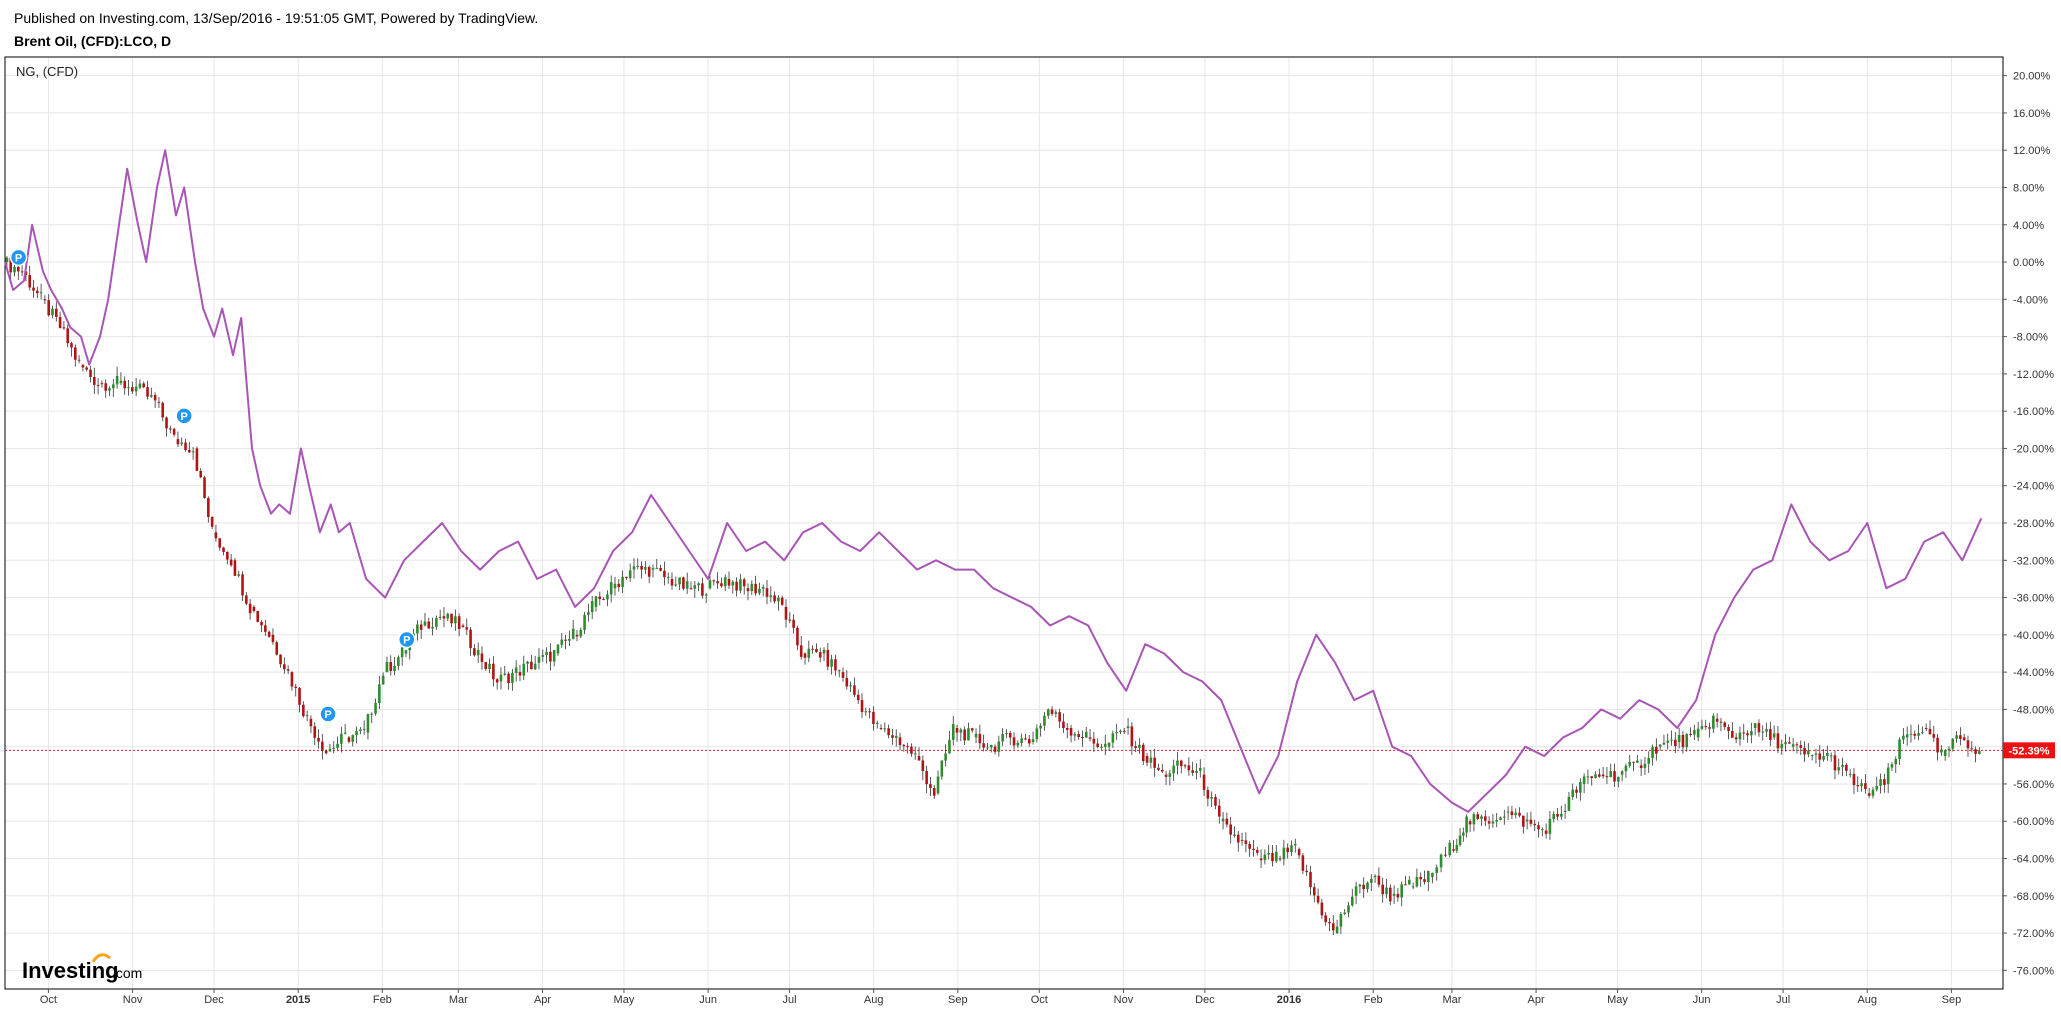 This screenshot has height=1011, width=2061. Describe the element at coordinates (2033, 822) in the screenshot. I see `y-tick-label: -60.00%` at that location.